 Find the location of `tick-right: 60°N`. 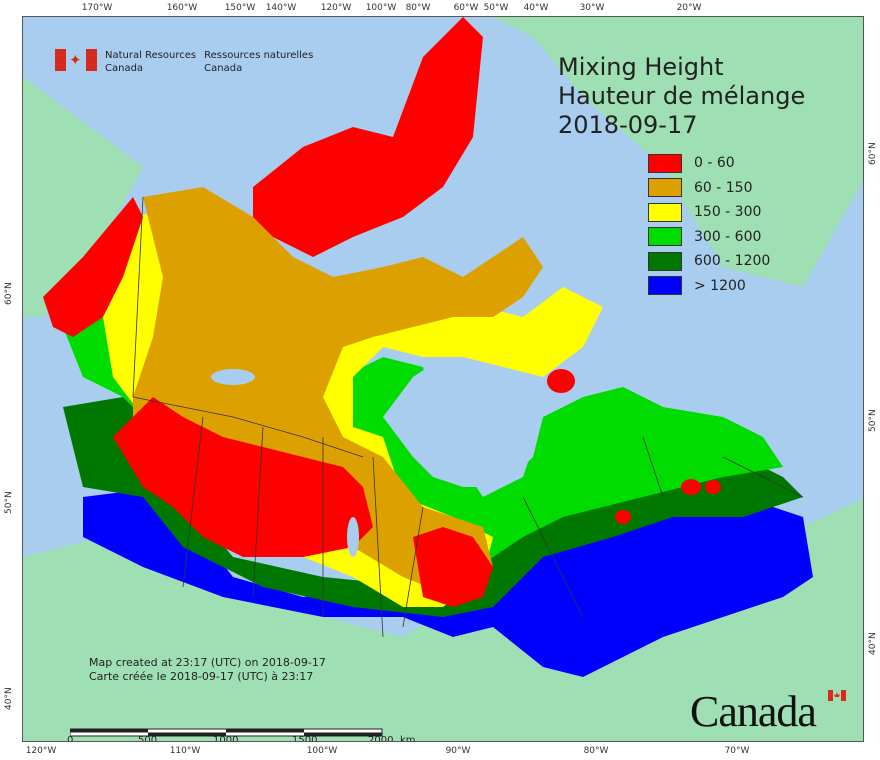

tick-right: 60°N is located at coordinates (873, 153).